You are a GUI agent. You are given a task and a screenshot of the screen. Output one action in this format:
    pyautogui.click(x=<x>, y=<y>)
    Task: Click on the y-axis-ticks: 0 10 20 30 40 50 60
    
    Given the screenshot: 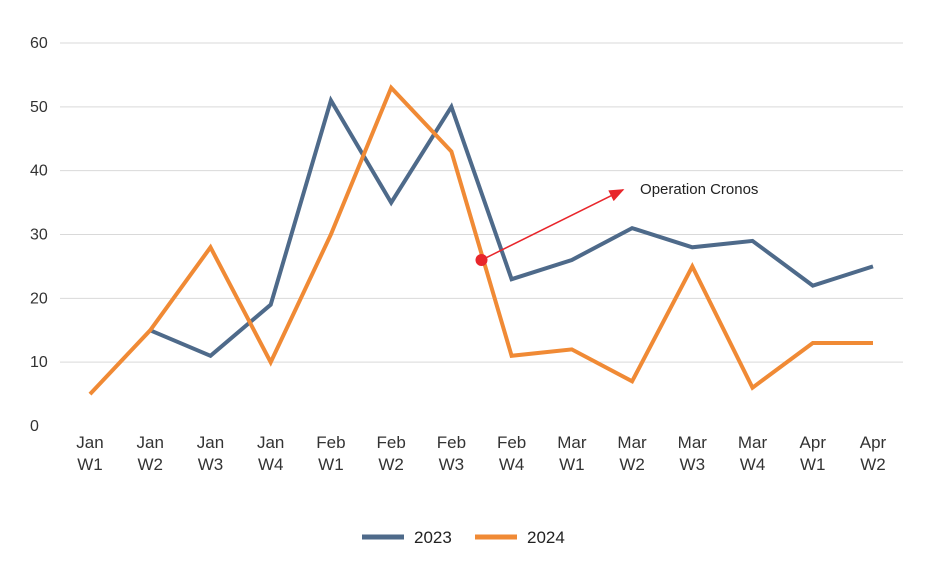 What is the action you would take?
    pyautogui.click(x=39, y=235)
    